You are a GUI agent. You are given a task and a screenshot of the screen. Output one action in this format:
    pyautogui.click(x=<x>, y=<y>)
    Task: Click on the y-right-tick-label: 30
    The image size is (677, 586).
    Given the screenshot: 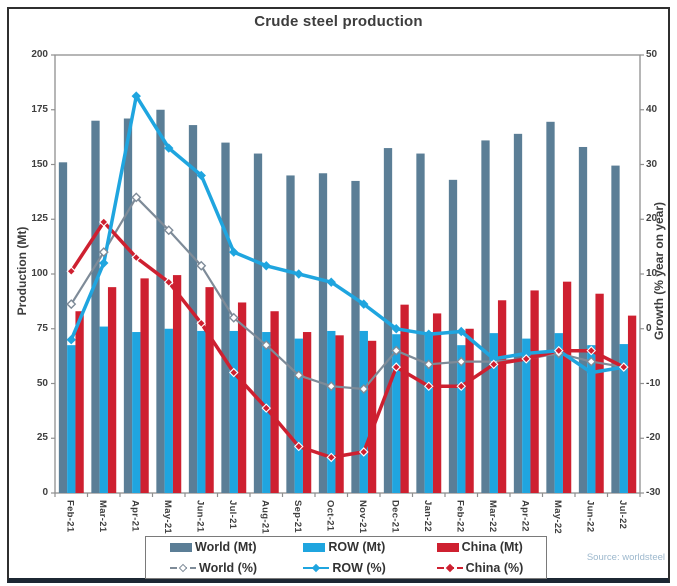 What is the action you would take?
    pyautogui.click(x=652, y=164)
    